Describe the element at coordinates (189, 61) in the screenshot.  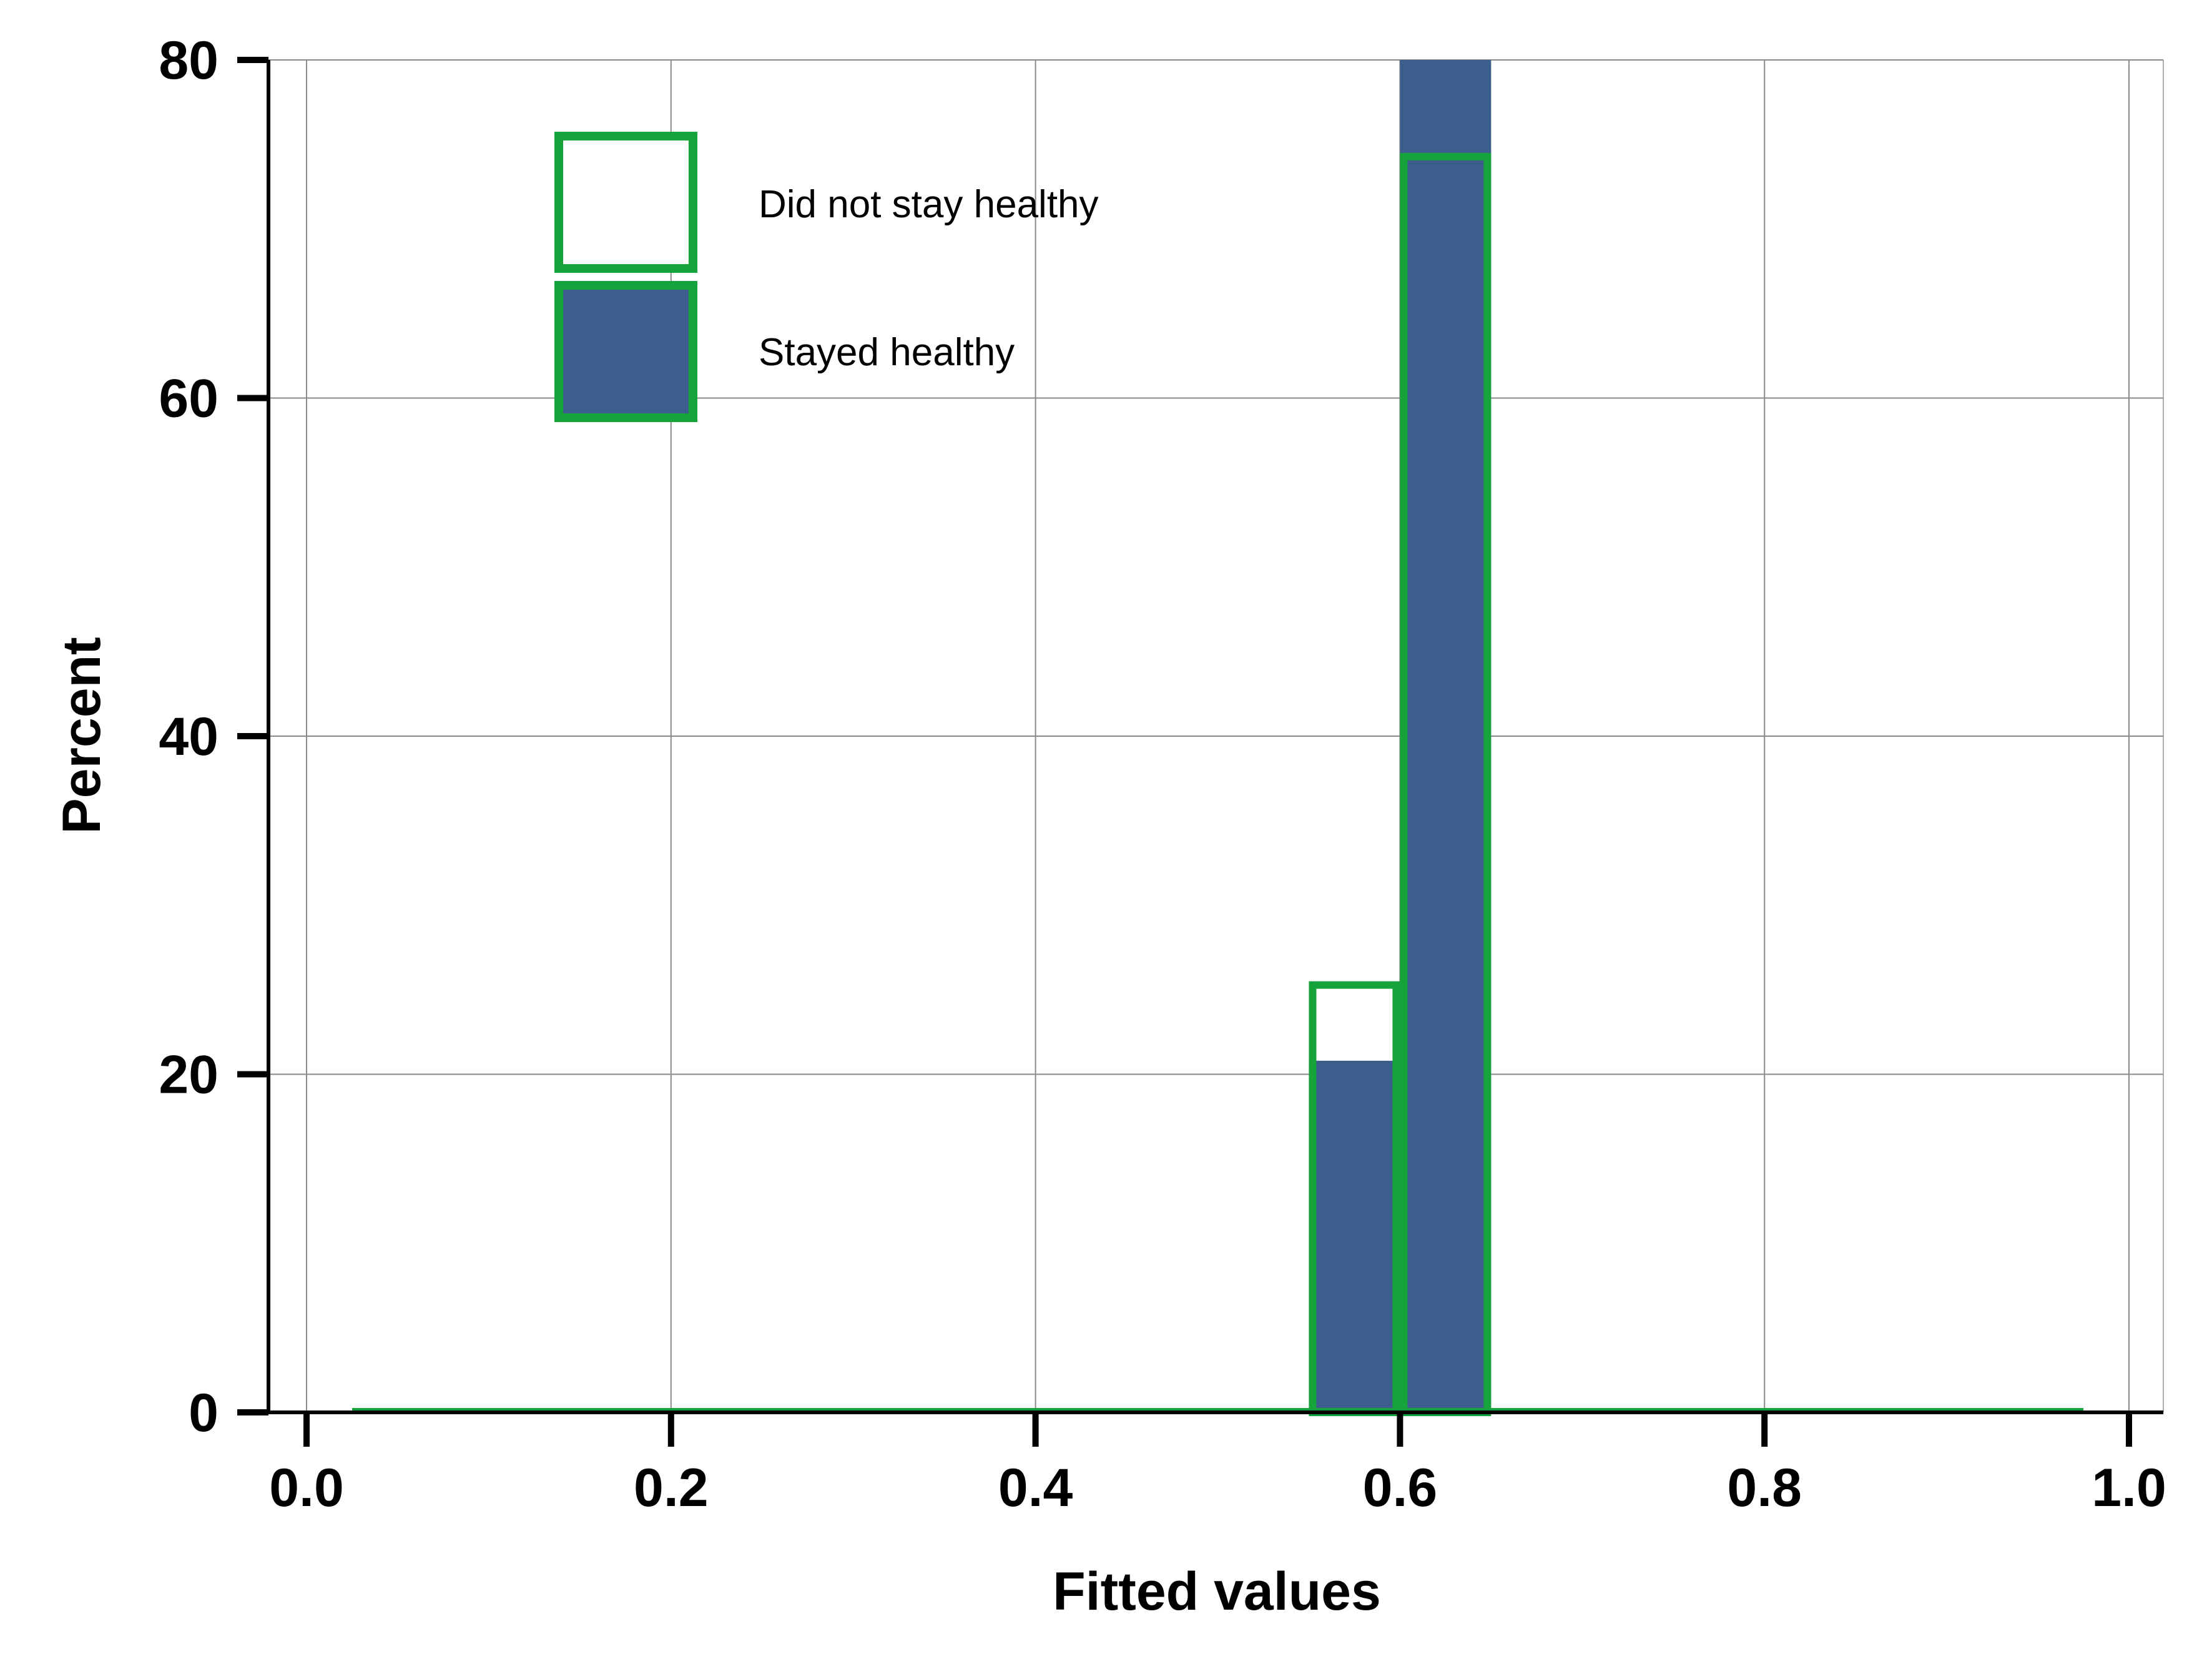
I see `y-tick-label-4: 80` at that location.